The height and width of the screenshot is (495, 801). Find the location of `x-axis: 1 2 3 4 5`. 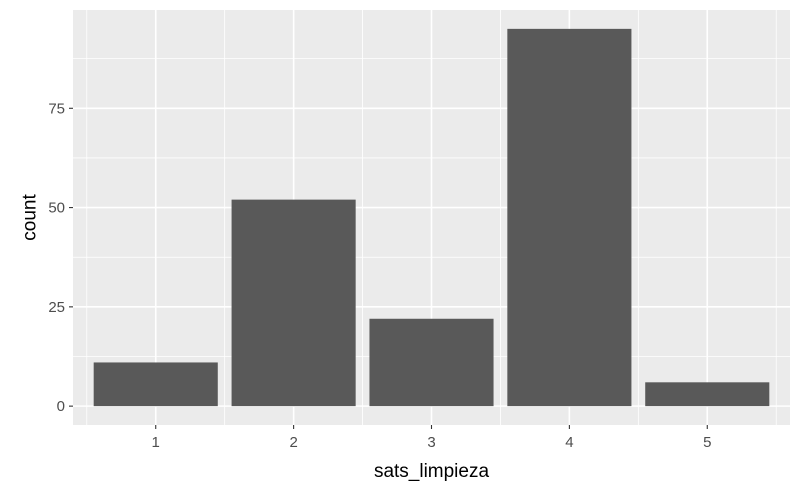

x-axis: 1 2 3 4 5 is located at coordinates (431, 438).